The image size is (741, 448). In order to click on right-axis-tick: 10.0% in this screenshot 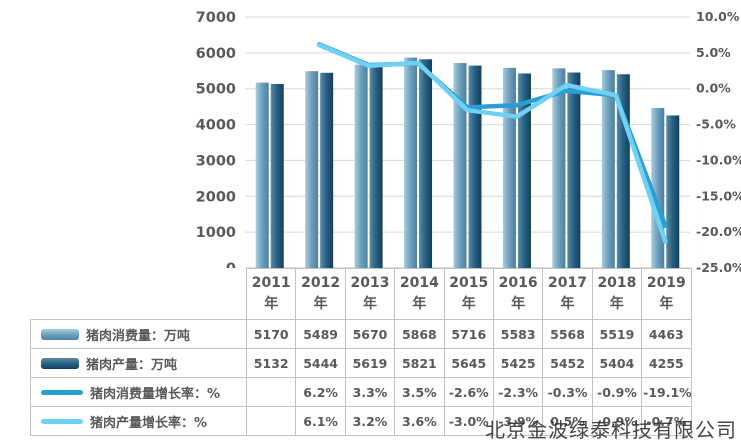, I will do `click(718, 16)`.